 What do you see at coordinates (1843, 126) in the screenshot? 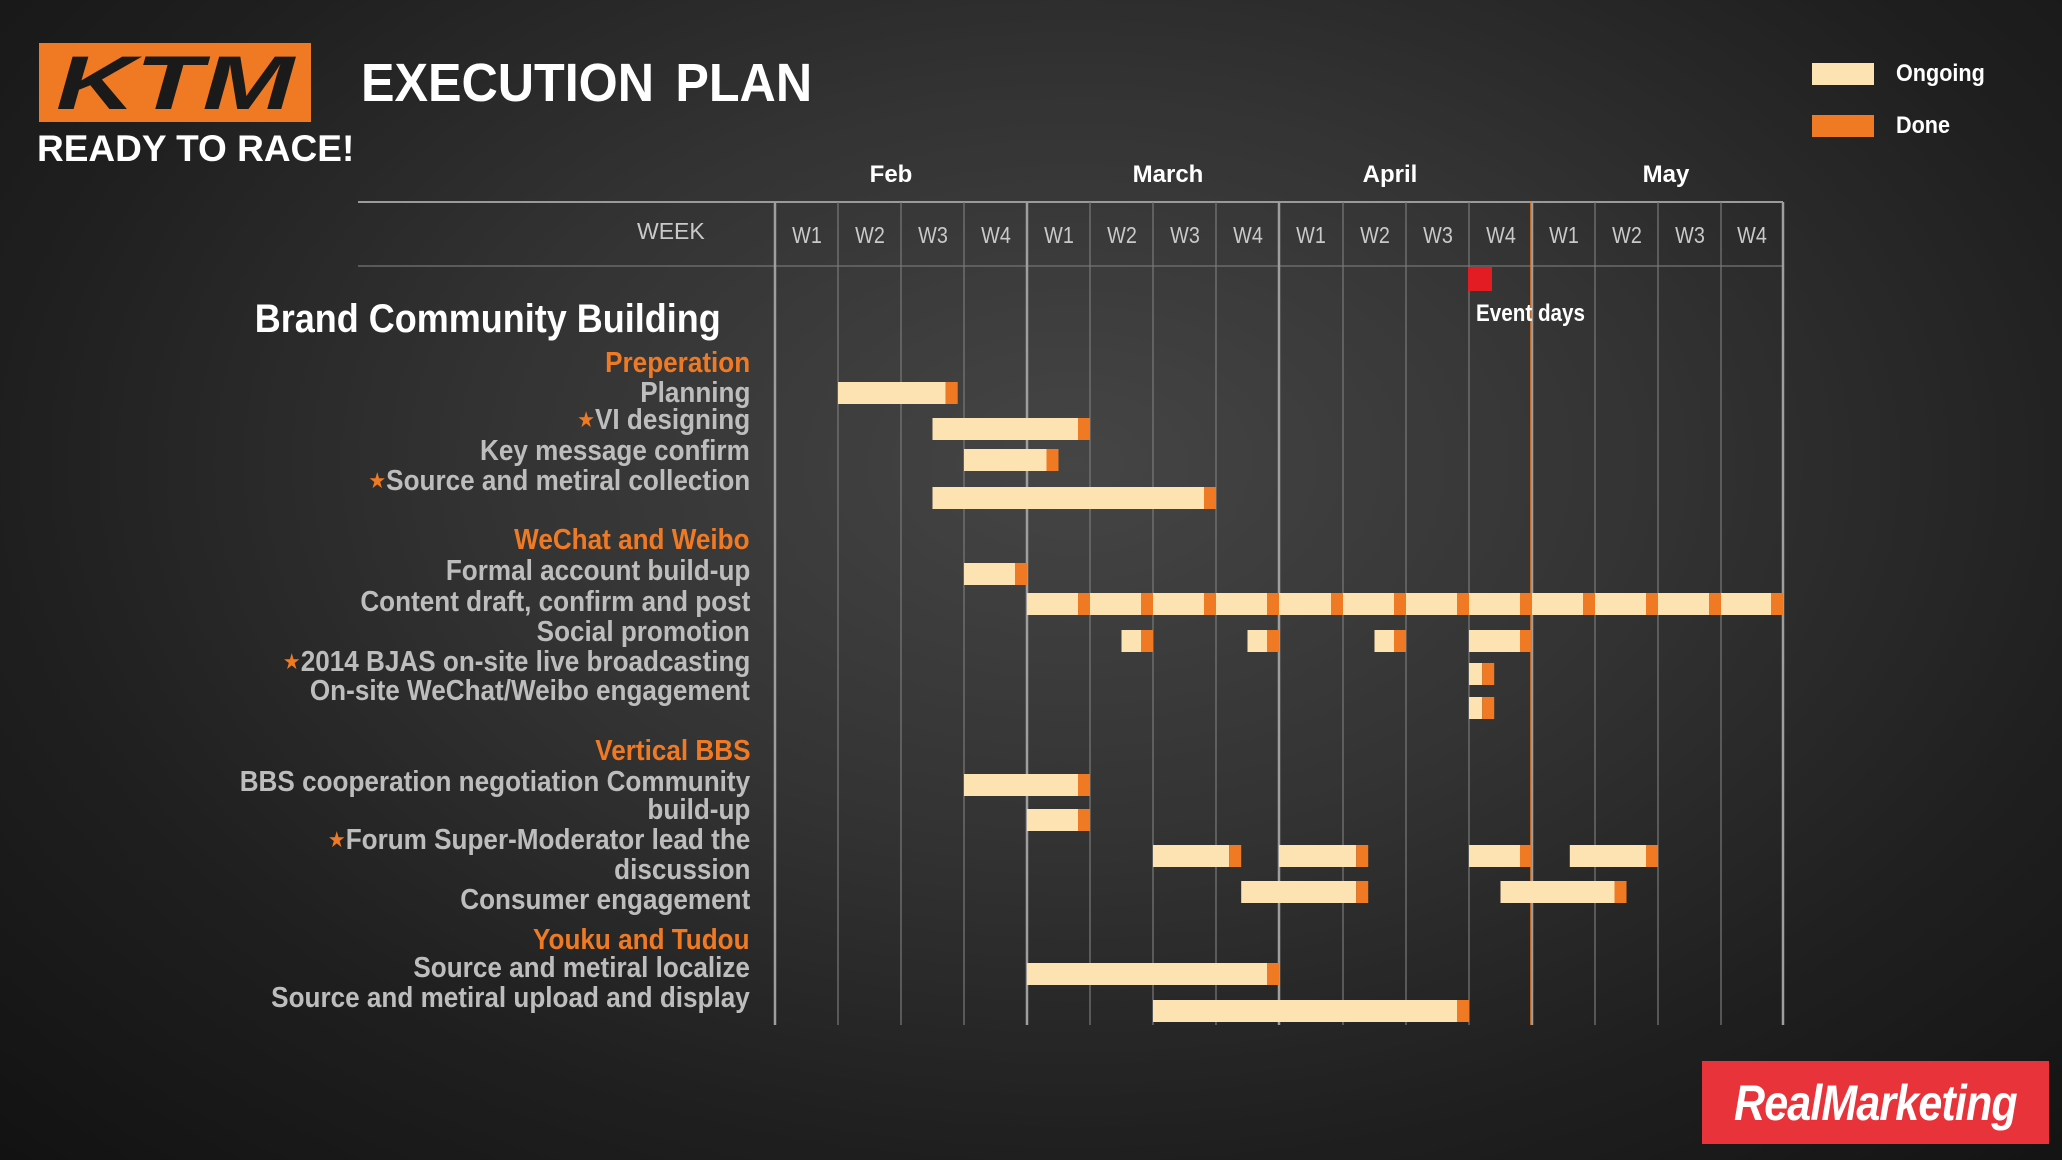
I see `legend-done-swatch` at bounding box center [1843, 126].